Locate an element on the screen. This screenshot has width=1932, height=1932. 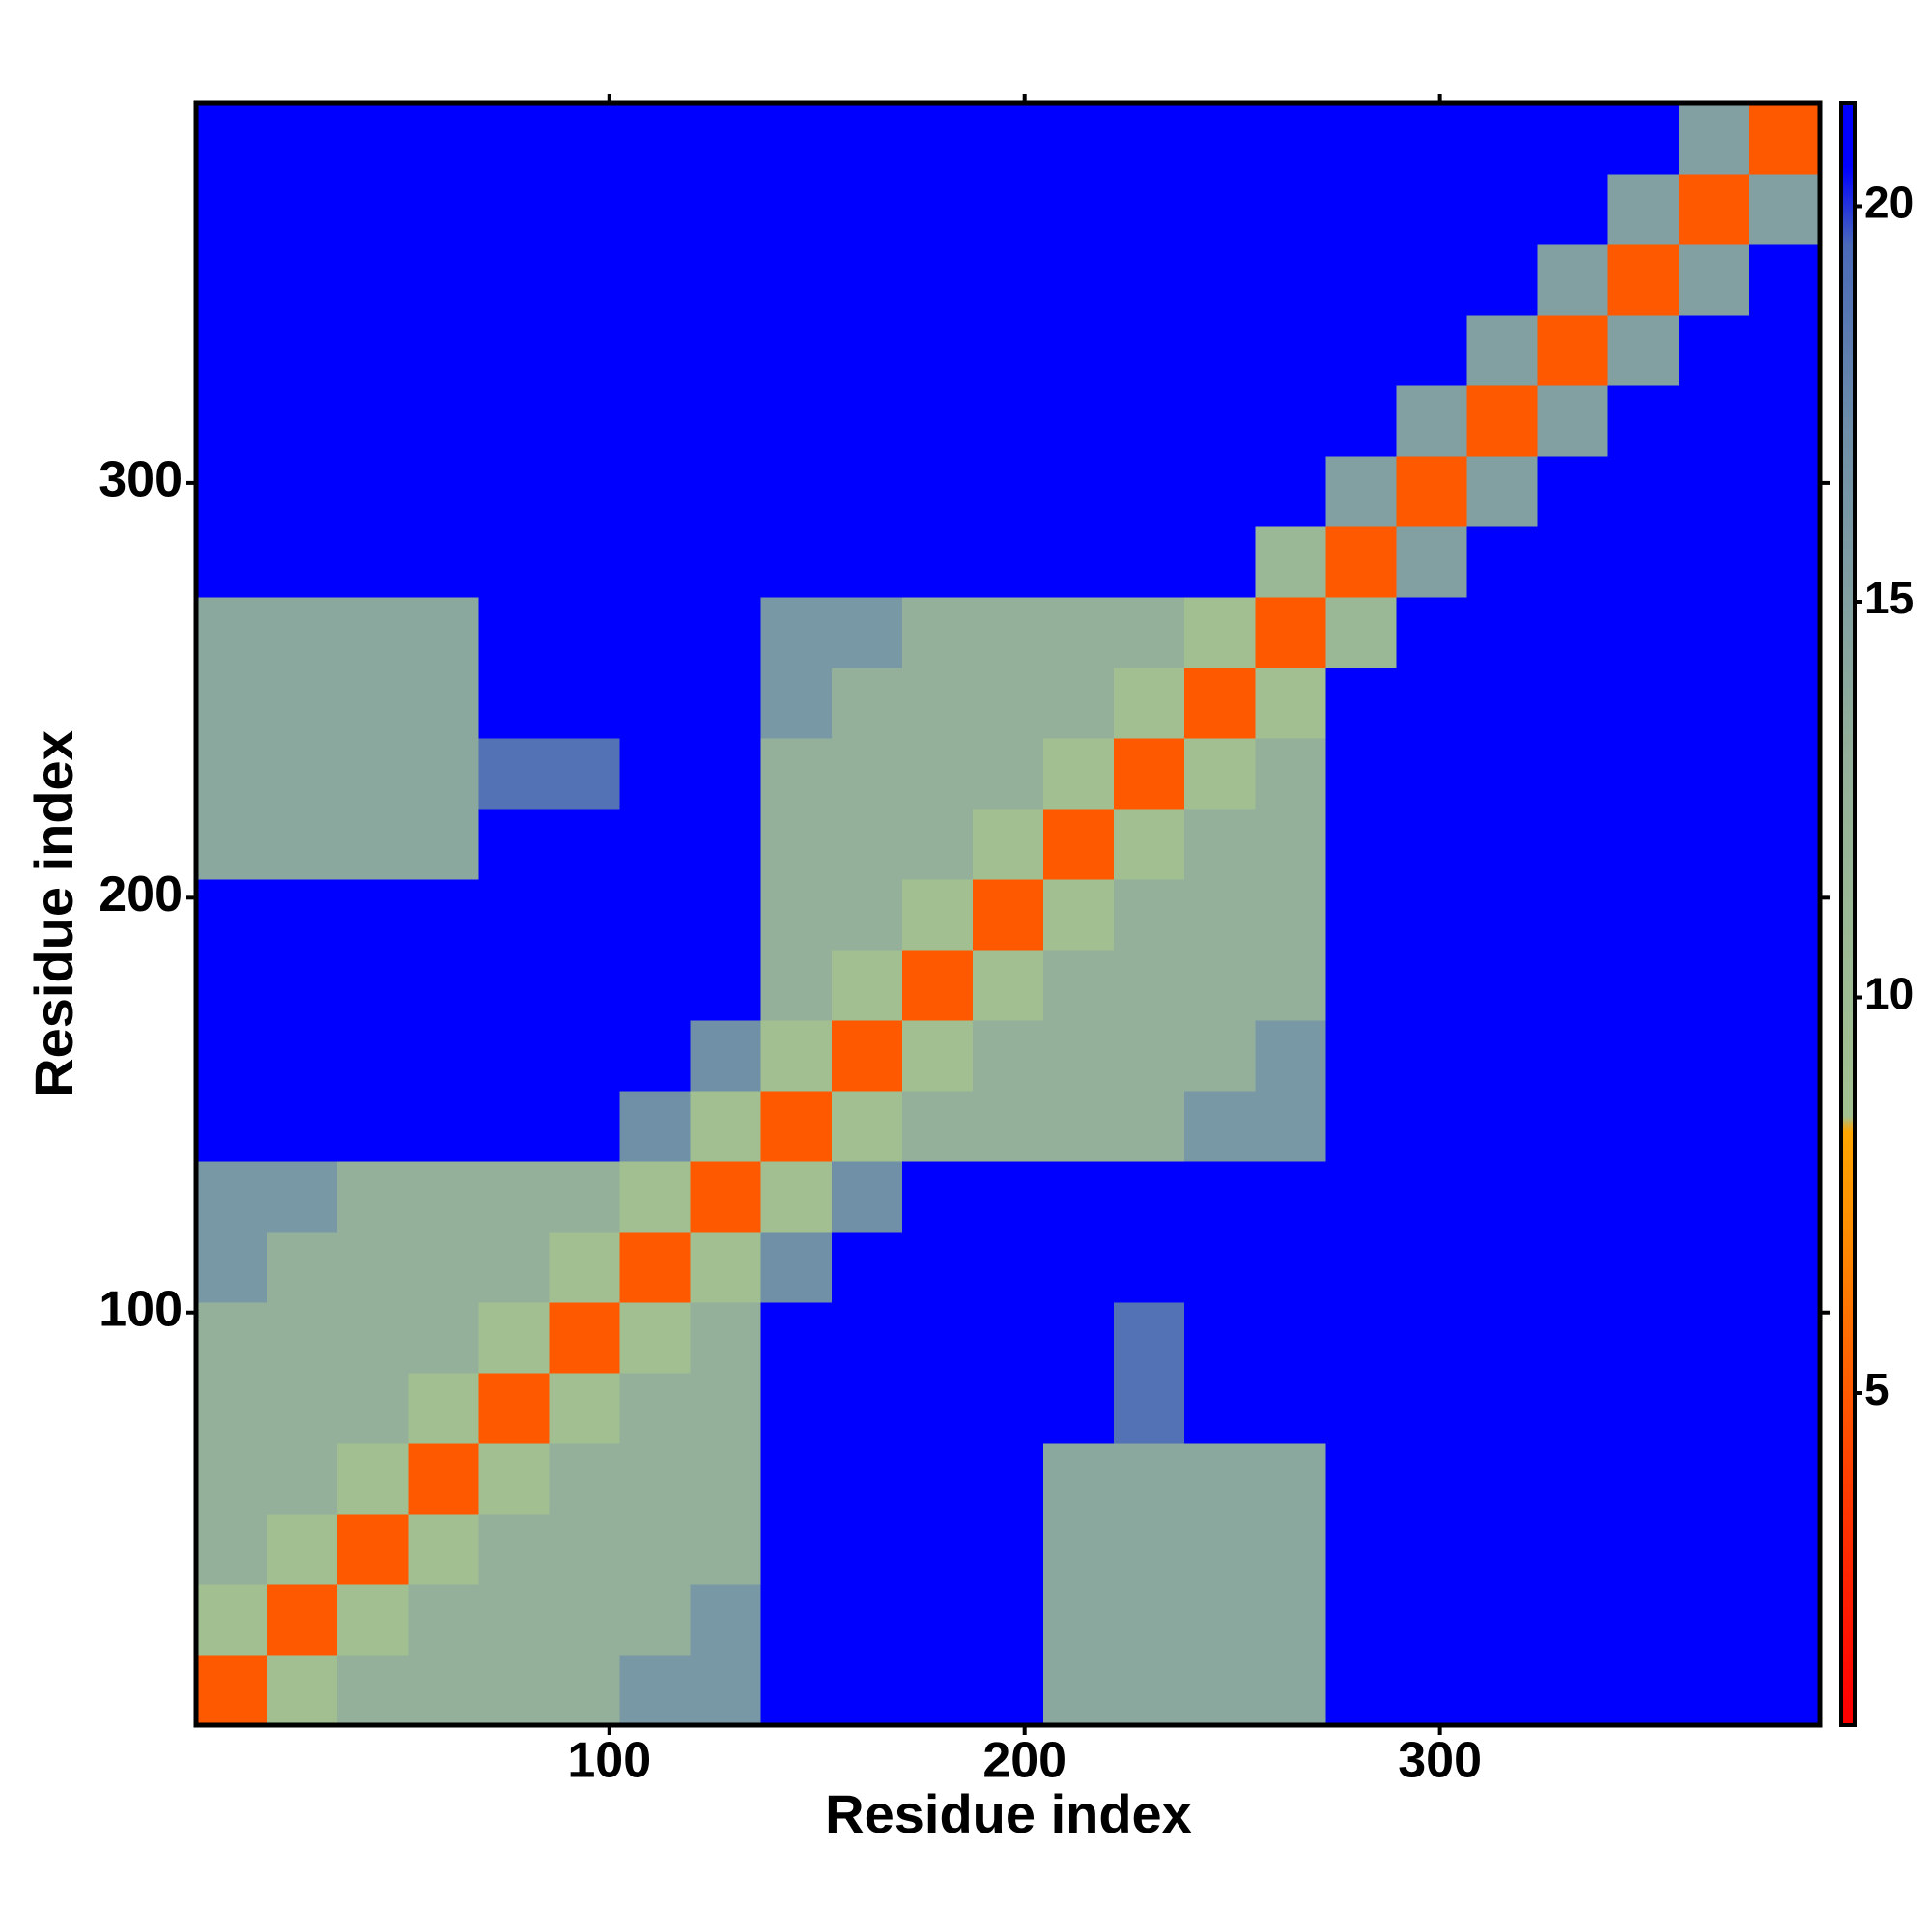
colorbar-tick-label: 20 is located at coordinates (1889, 203).